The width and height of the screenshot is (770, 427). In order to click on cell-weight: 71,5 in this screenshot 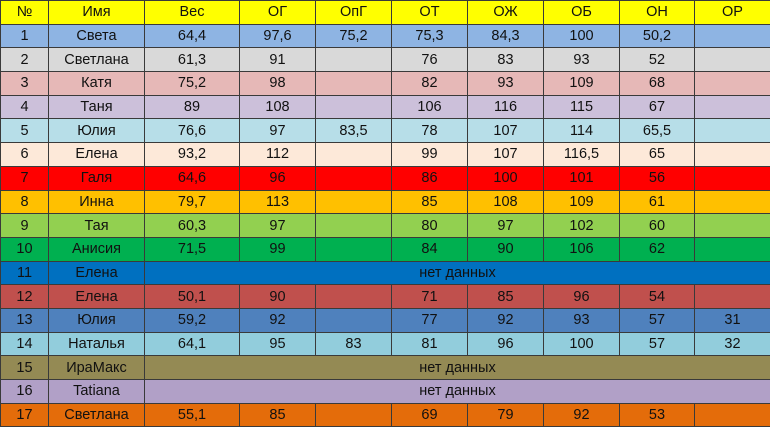, I will do `click(192, 249)`.